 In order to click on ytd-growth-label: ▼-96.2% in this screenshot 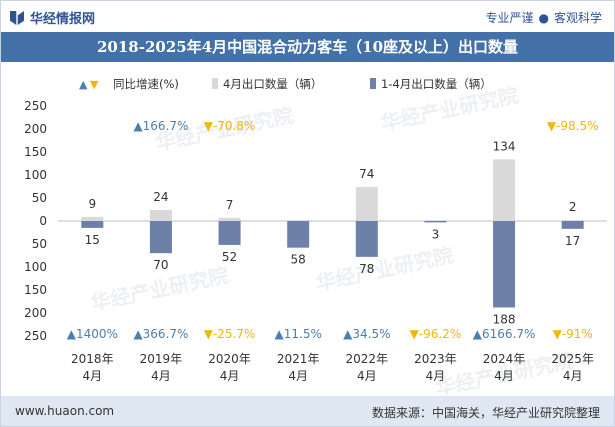, I will do `click(436, 334)`.